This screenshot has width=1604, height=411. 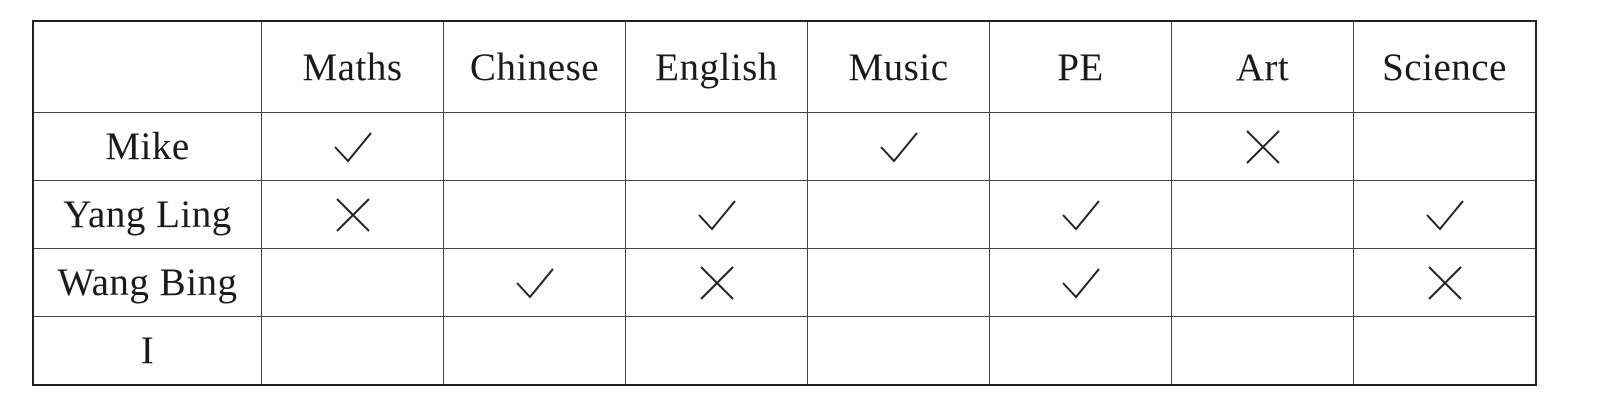 I want to click on column-header-english: English, so click(x=716, y=66).